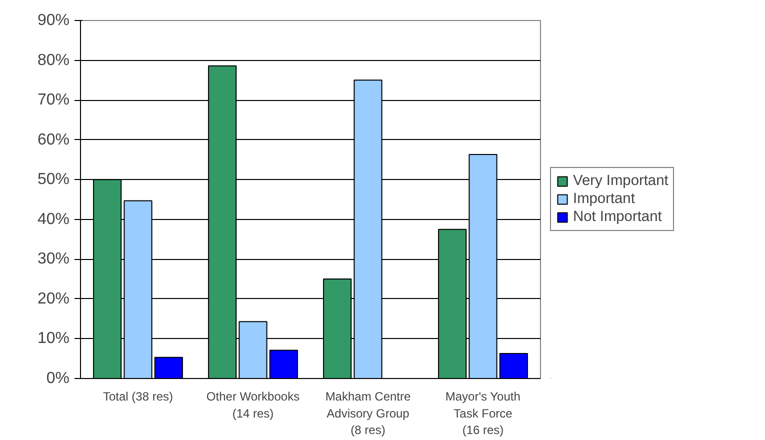  I want to click on x-tick-label: Total (38 res), so click(138, 397).